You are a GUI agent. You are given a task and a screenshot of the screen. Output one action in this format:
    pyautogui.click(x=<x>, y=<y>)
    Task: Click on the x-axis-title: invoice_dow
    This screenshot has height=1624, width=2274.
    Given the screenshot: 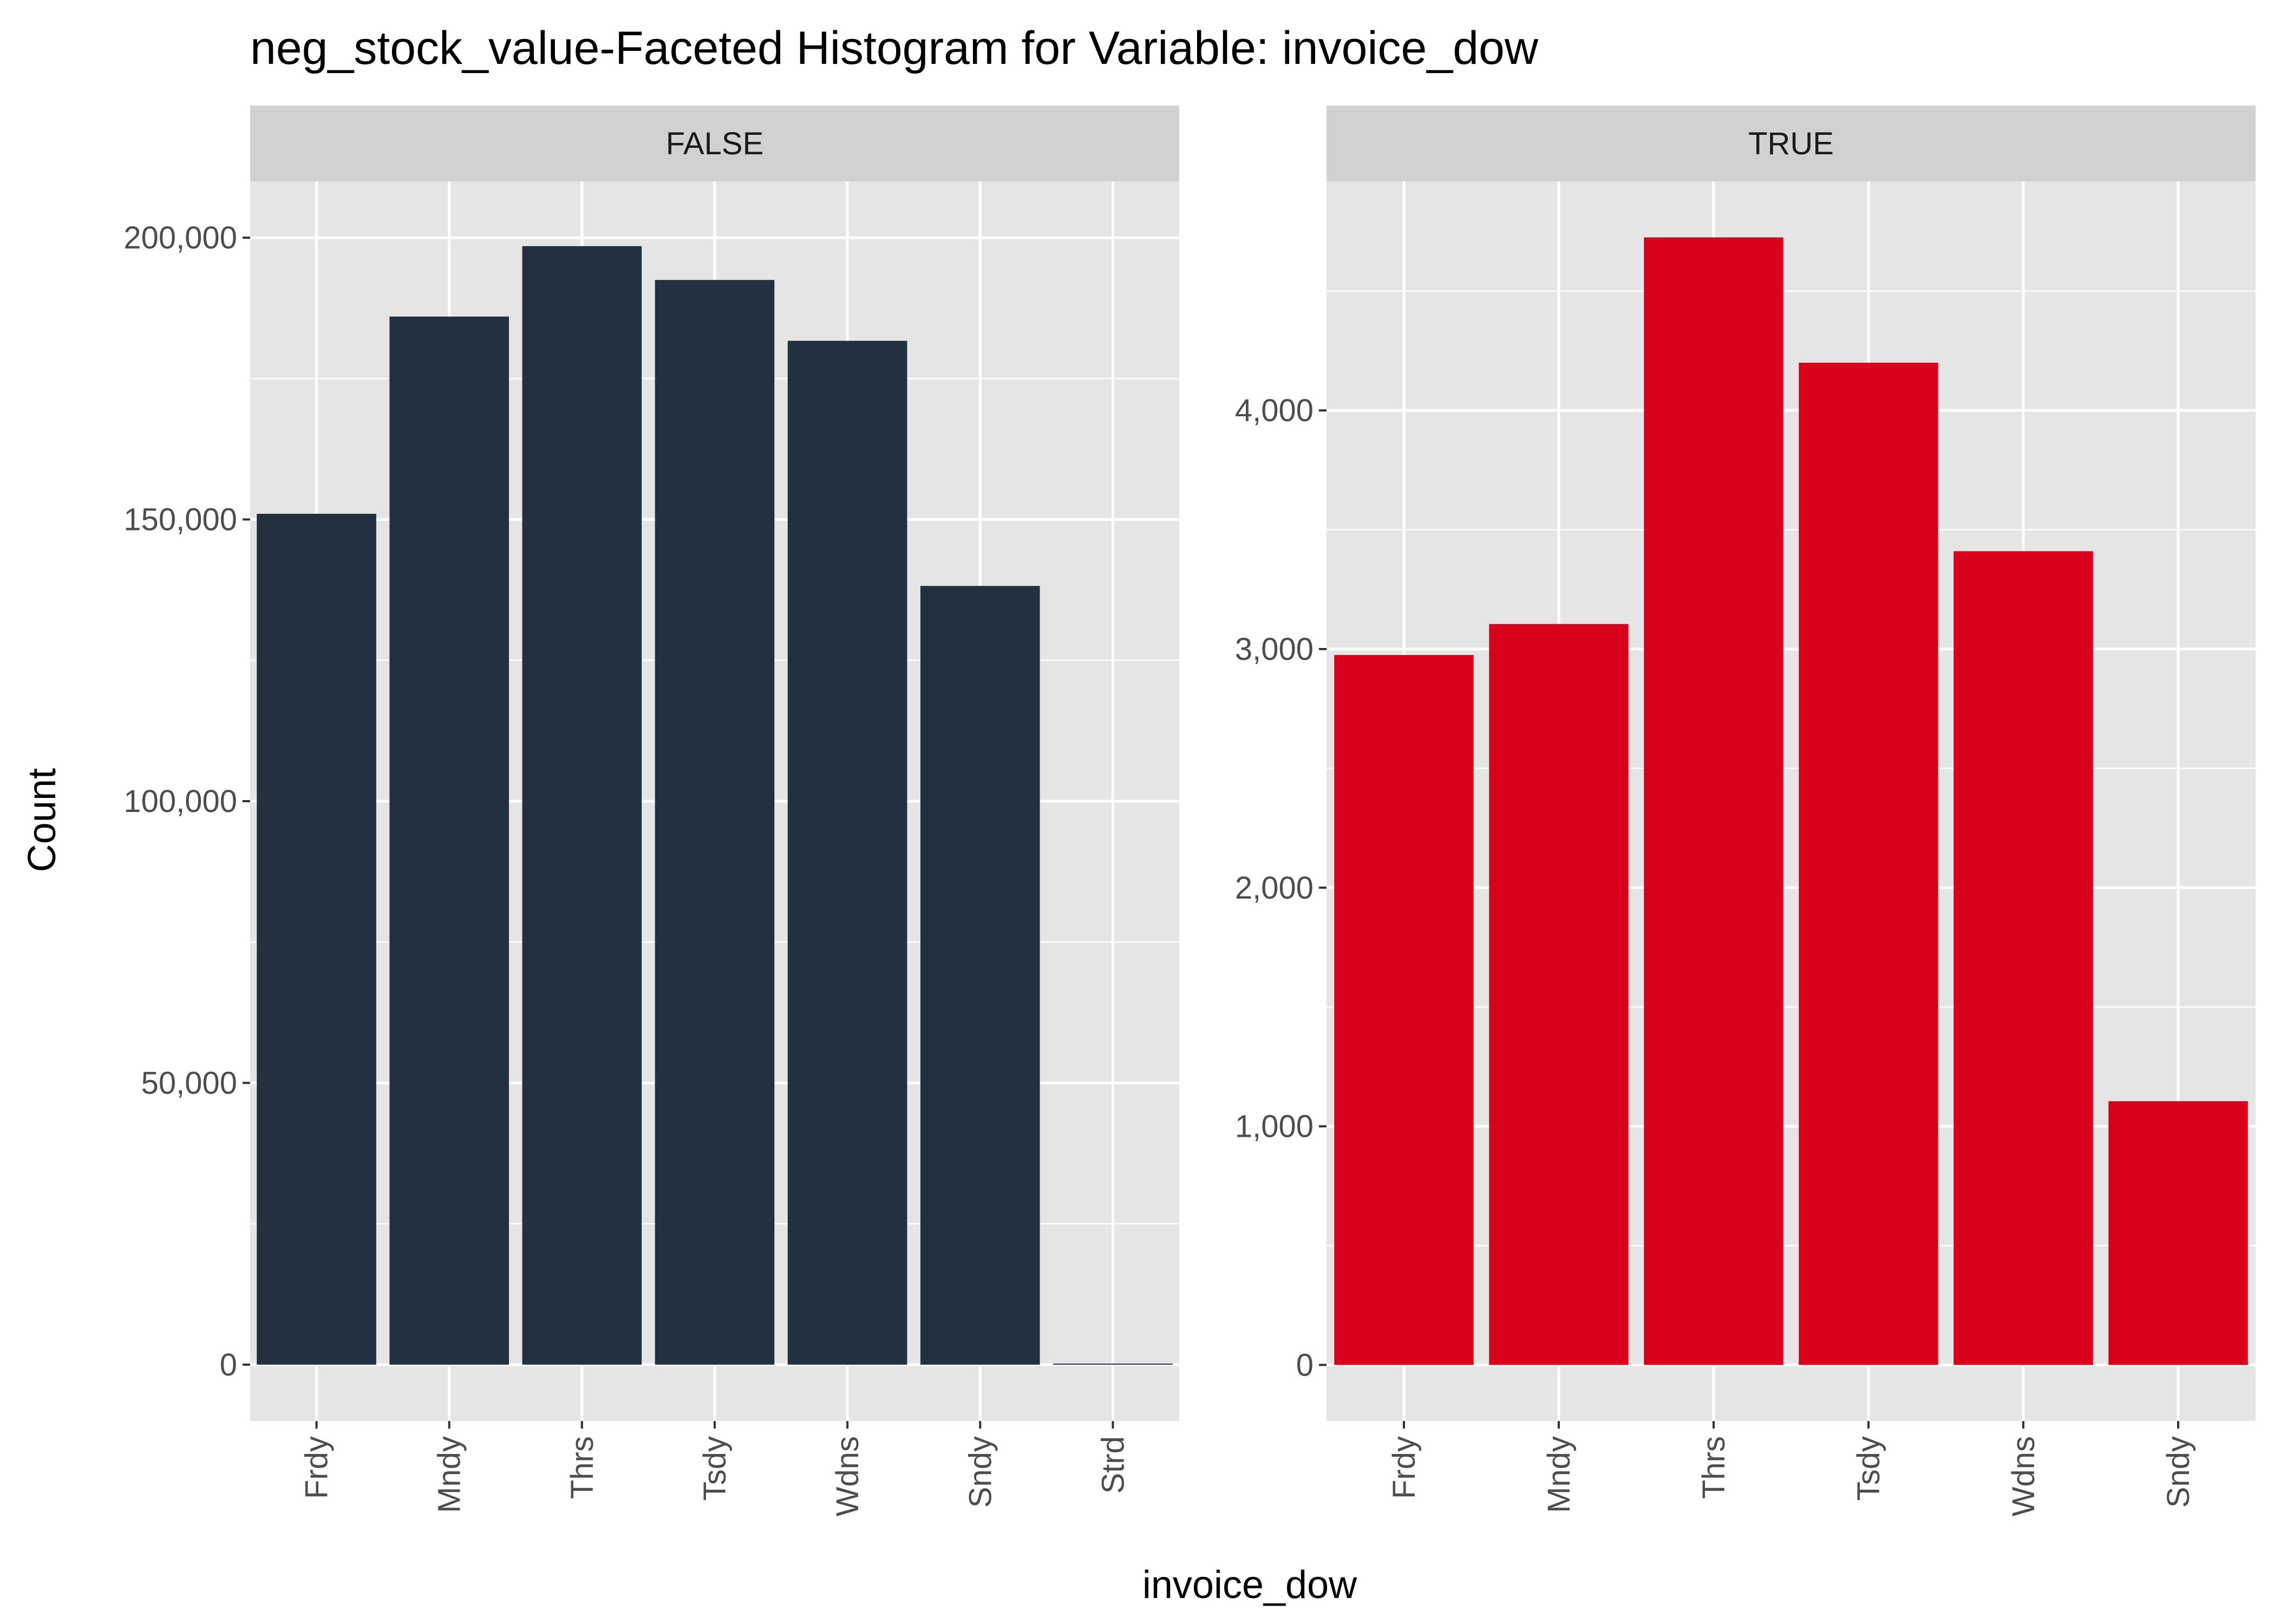 What is the action you would take?
    pyautogui.click(x=1250, y=1585)
    